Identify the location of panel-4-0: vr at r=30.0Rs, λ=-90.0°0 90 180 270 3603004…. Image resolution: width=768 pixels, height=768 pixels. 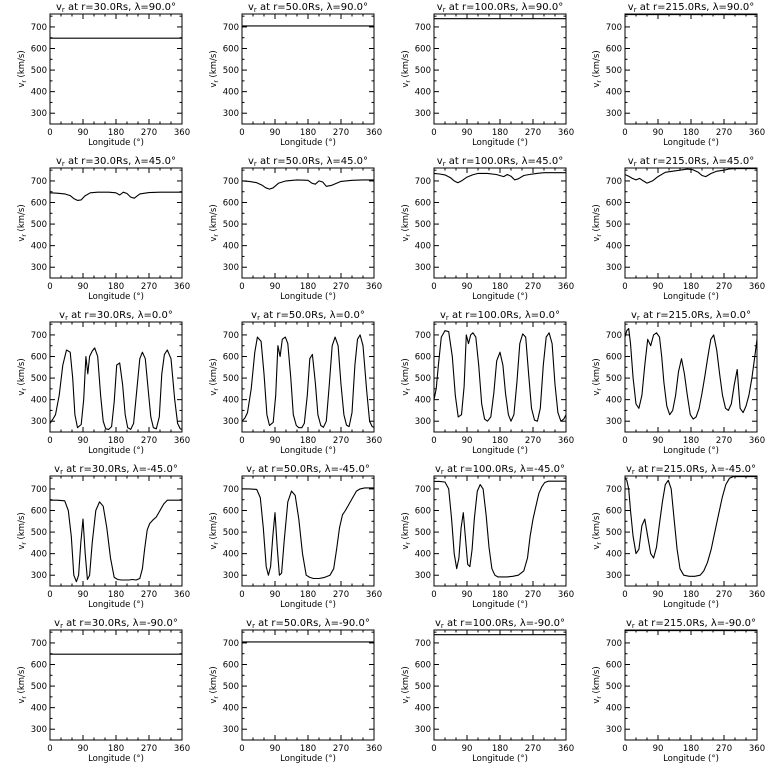
(103, 691).